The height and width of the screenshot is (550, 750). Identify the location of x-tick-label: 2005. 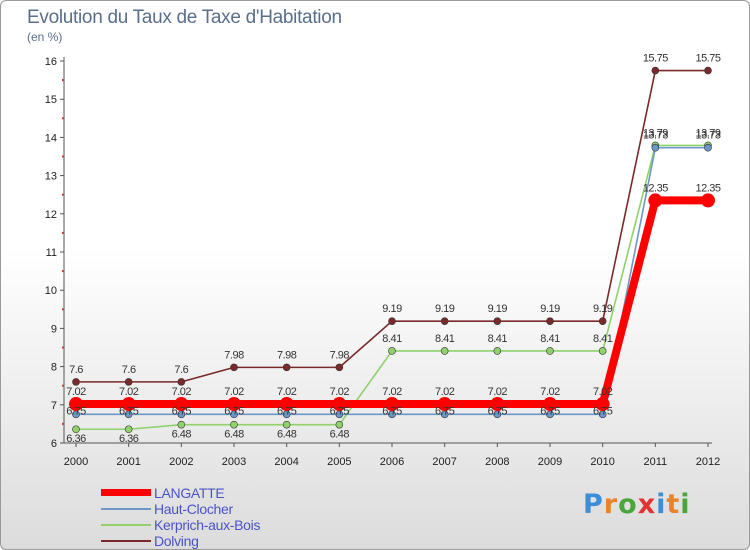
(339, 462).